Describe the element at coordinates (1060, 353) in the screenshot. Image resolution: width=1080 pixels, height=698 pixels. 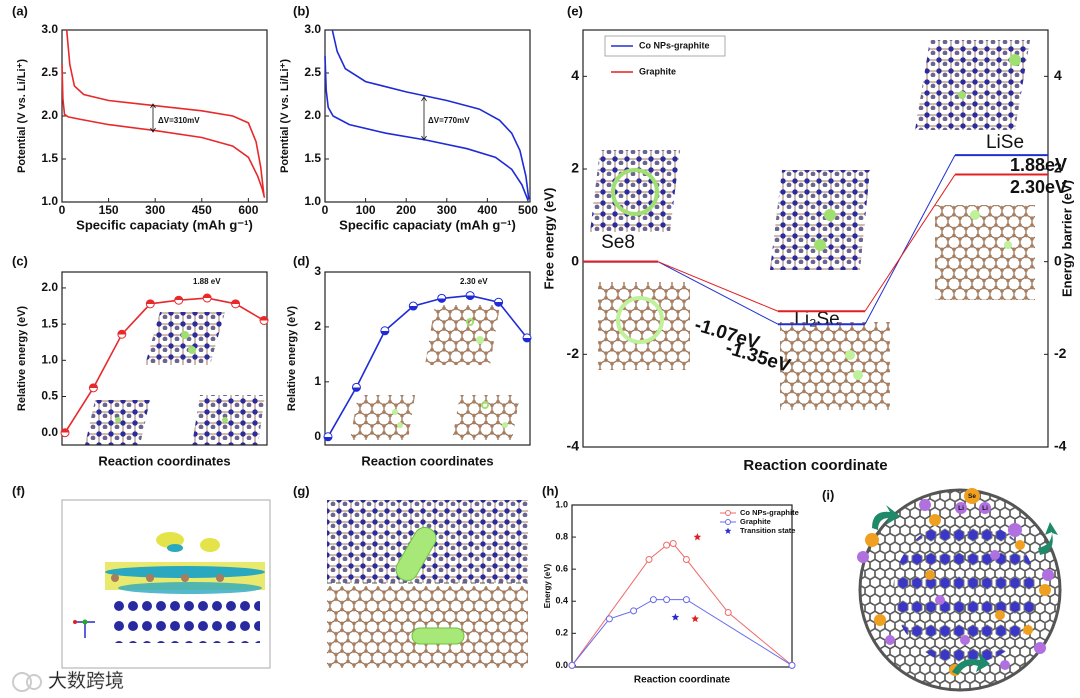
I see `y2-tick-label: -2` at that location.